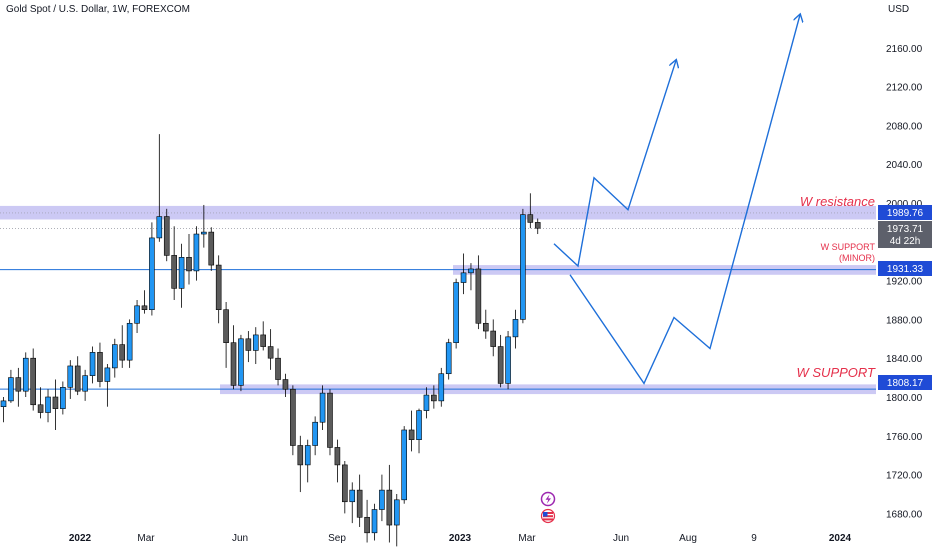 This screenshot has height=550, width=932. What do you see at coordinates (548, 499) in the screenshot?
I see `lightning-icon` at bounding box center [548, 499].